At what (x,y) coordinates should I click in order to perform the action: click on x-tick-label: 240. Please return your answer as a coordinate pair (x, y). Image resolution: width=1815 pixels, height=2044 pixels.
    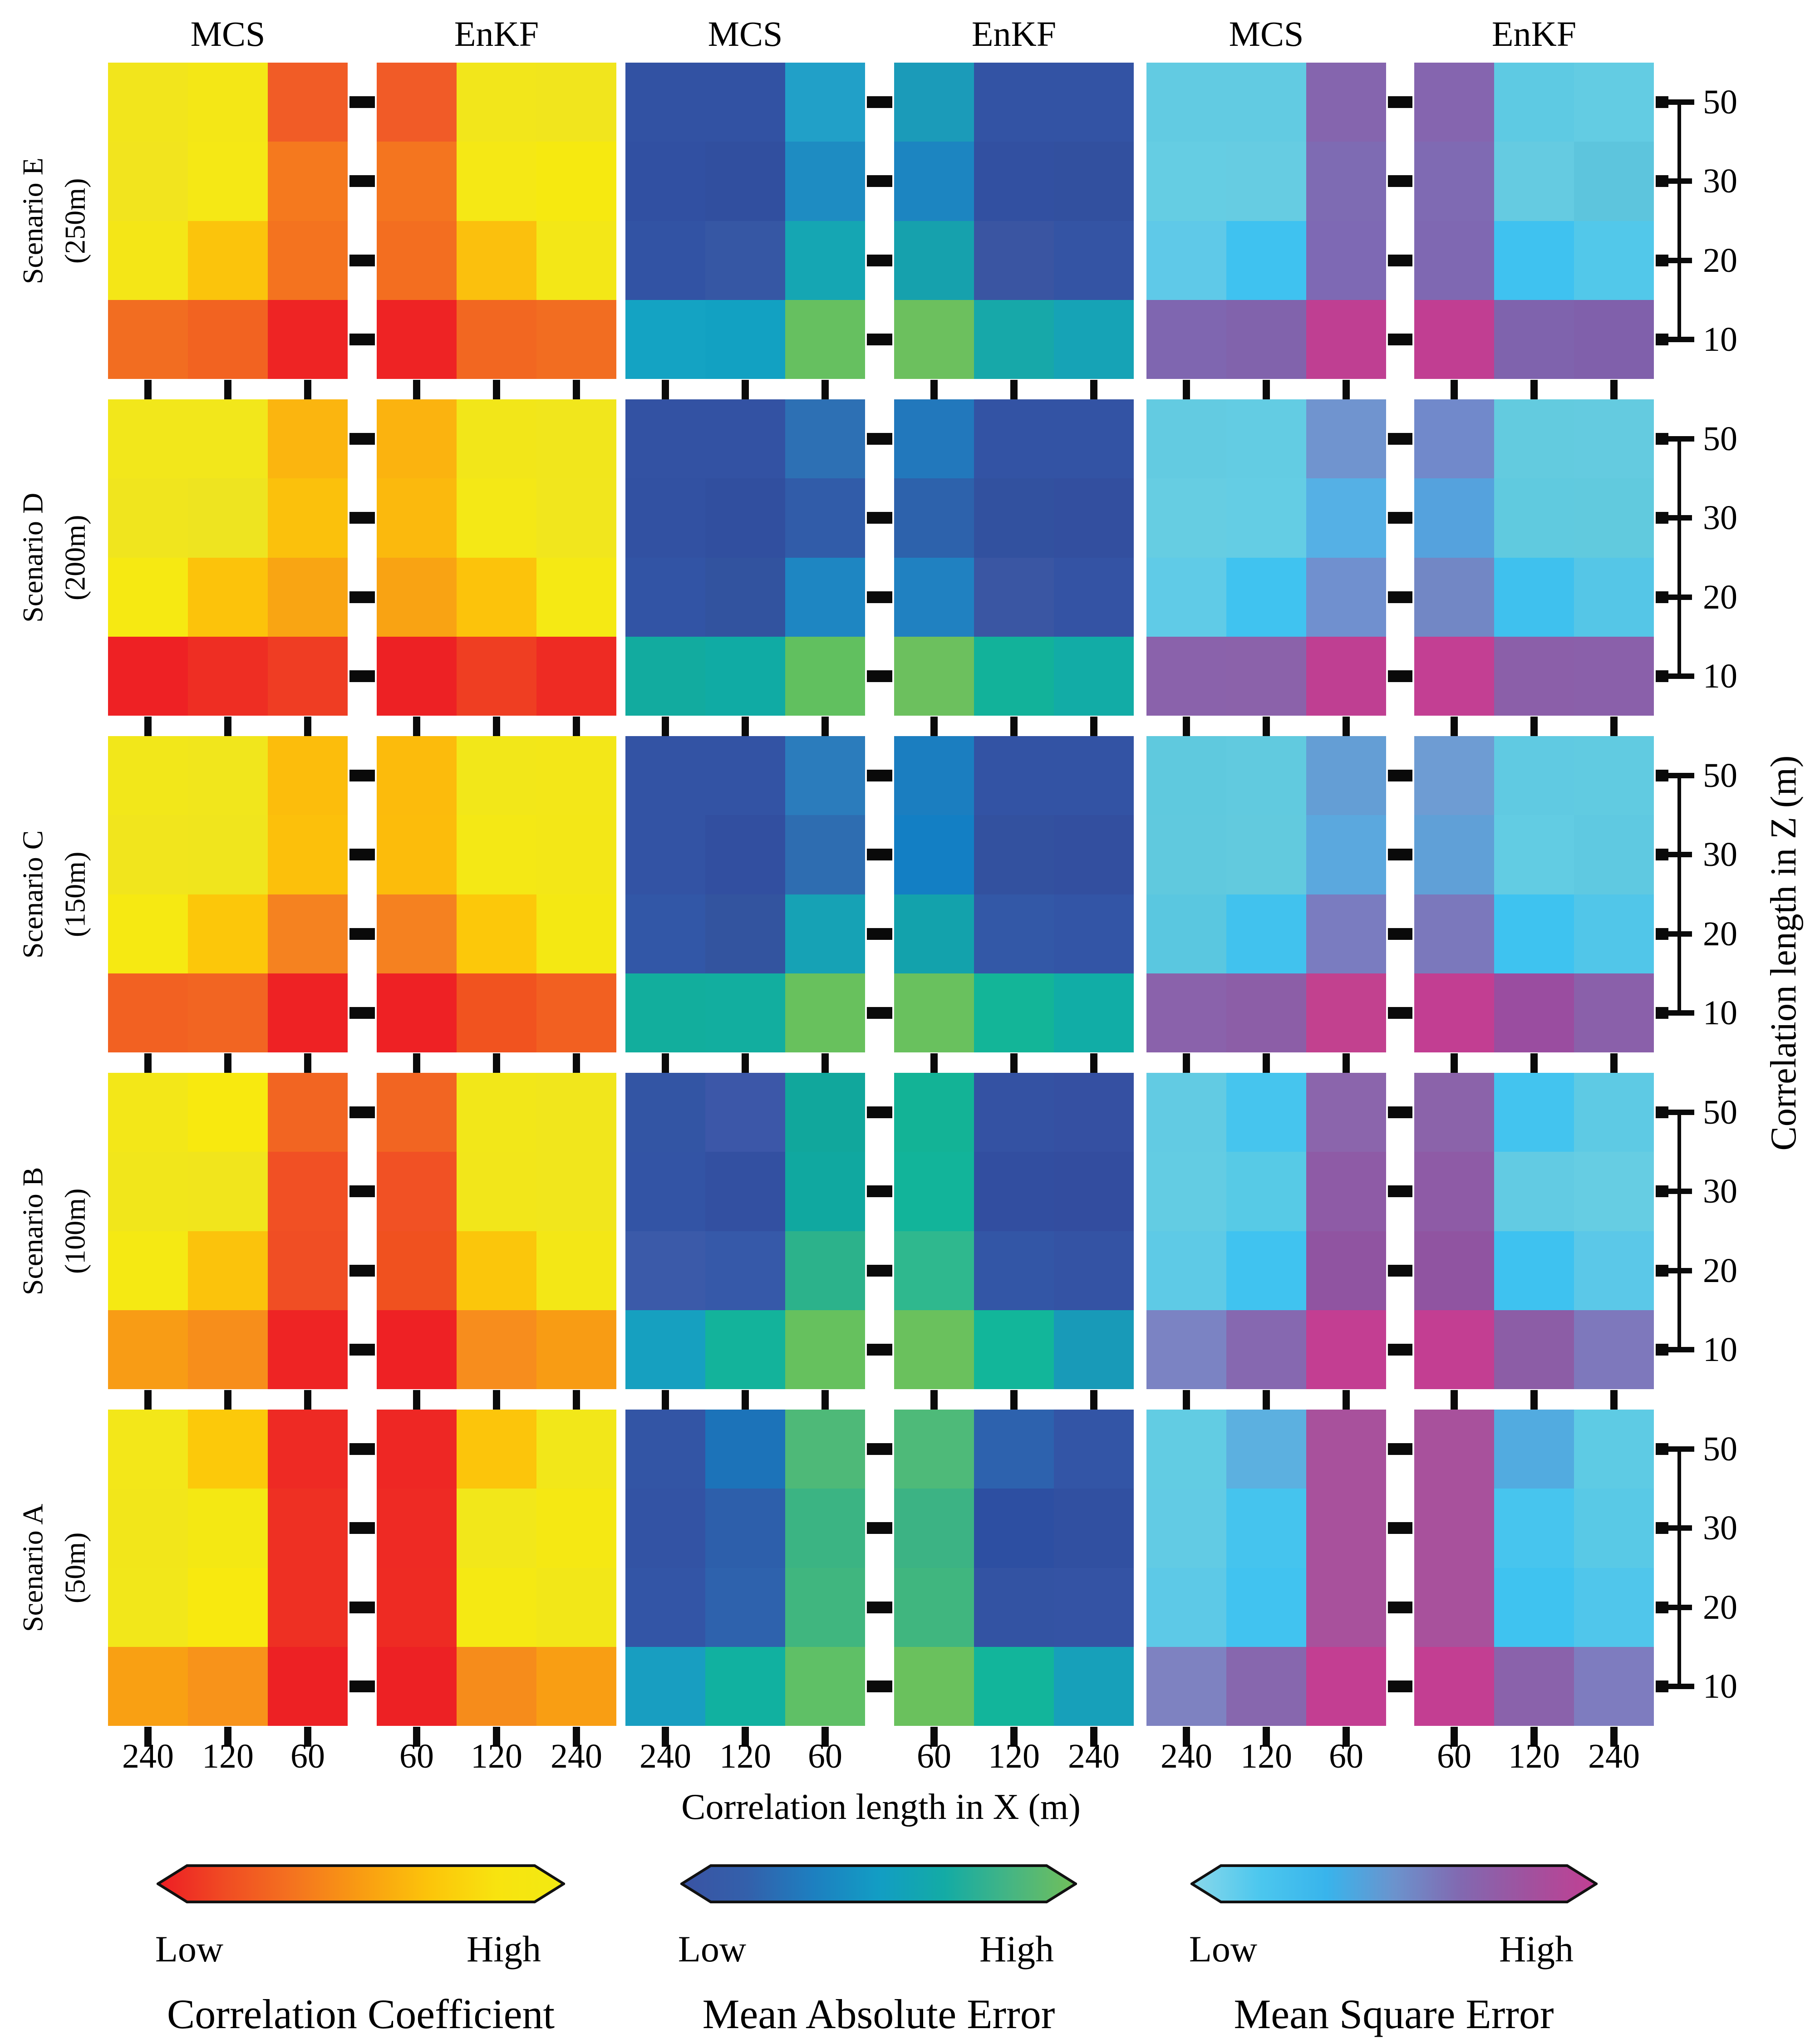
    Looking at the image, I should click on (1186, 1756).